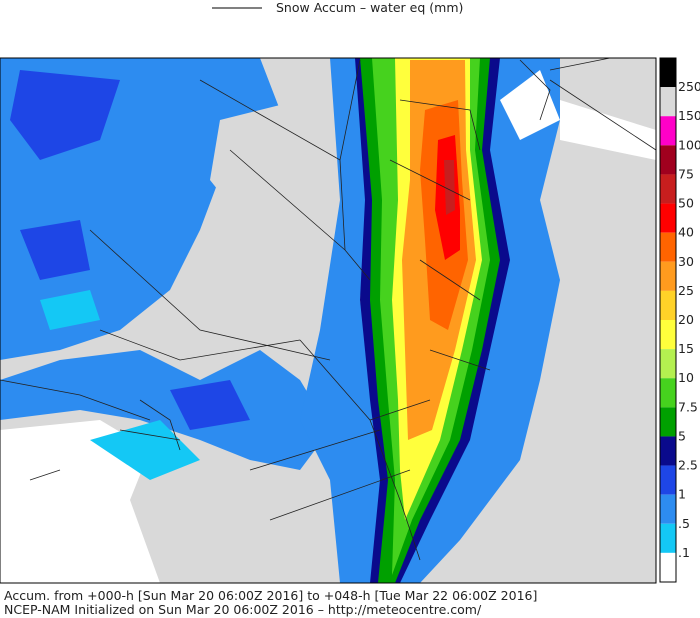  Describe the element at coordinates (684, 523) in the screenshot. I see `colorbar-label: .5` at that location.